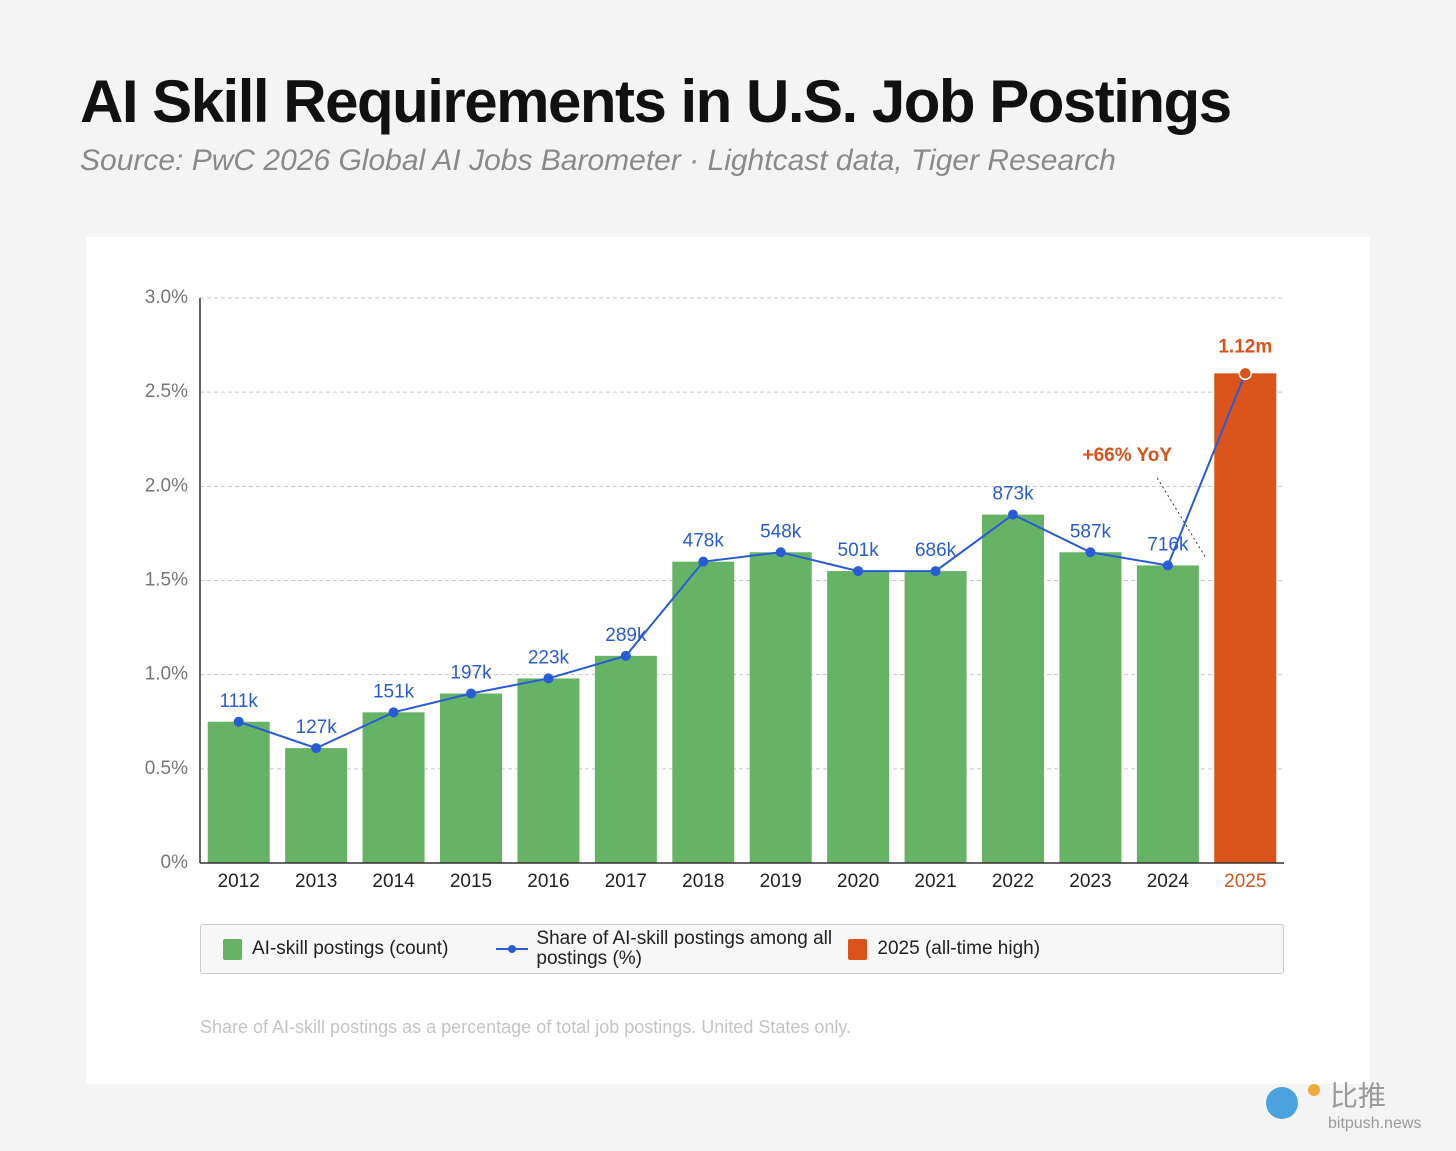  What do you see at coordinates (1091, 531) in the screenshot?
I see `value-label: 587k` at bounding box center [1091, 531].